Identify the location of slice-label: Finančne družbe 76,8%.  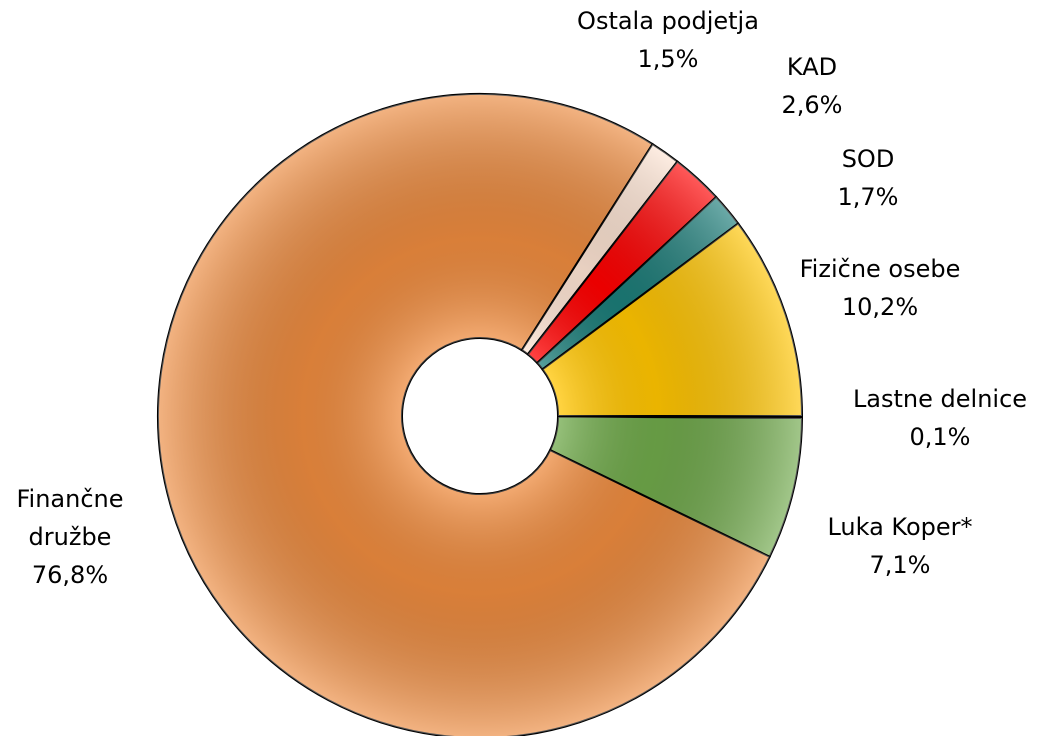
(70, 537).